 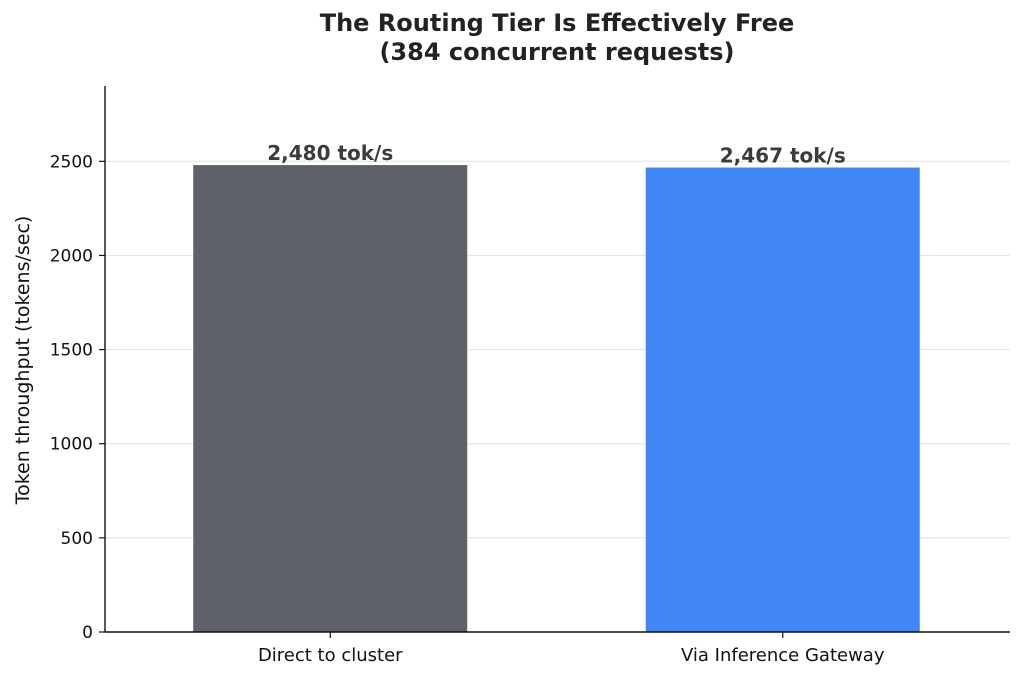 What do you see at coordinates (330, 153) in the screenshot?
I see `bar-value-label: 2,480 tok/s` at bounding box center [330, 153].